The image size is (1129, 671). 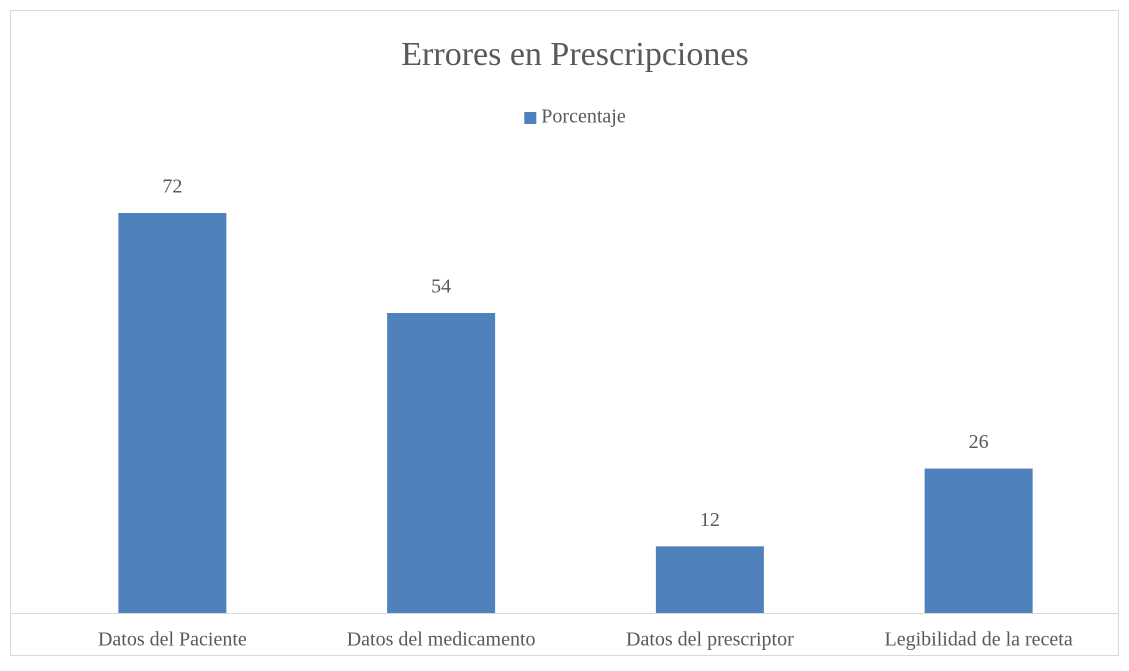 What do you see at coordinates (441, 287) in the screenshot?
I see `data-label: 54` at bounding box center [441, 287].